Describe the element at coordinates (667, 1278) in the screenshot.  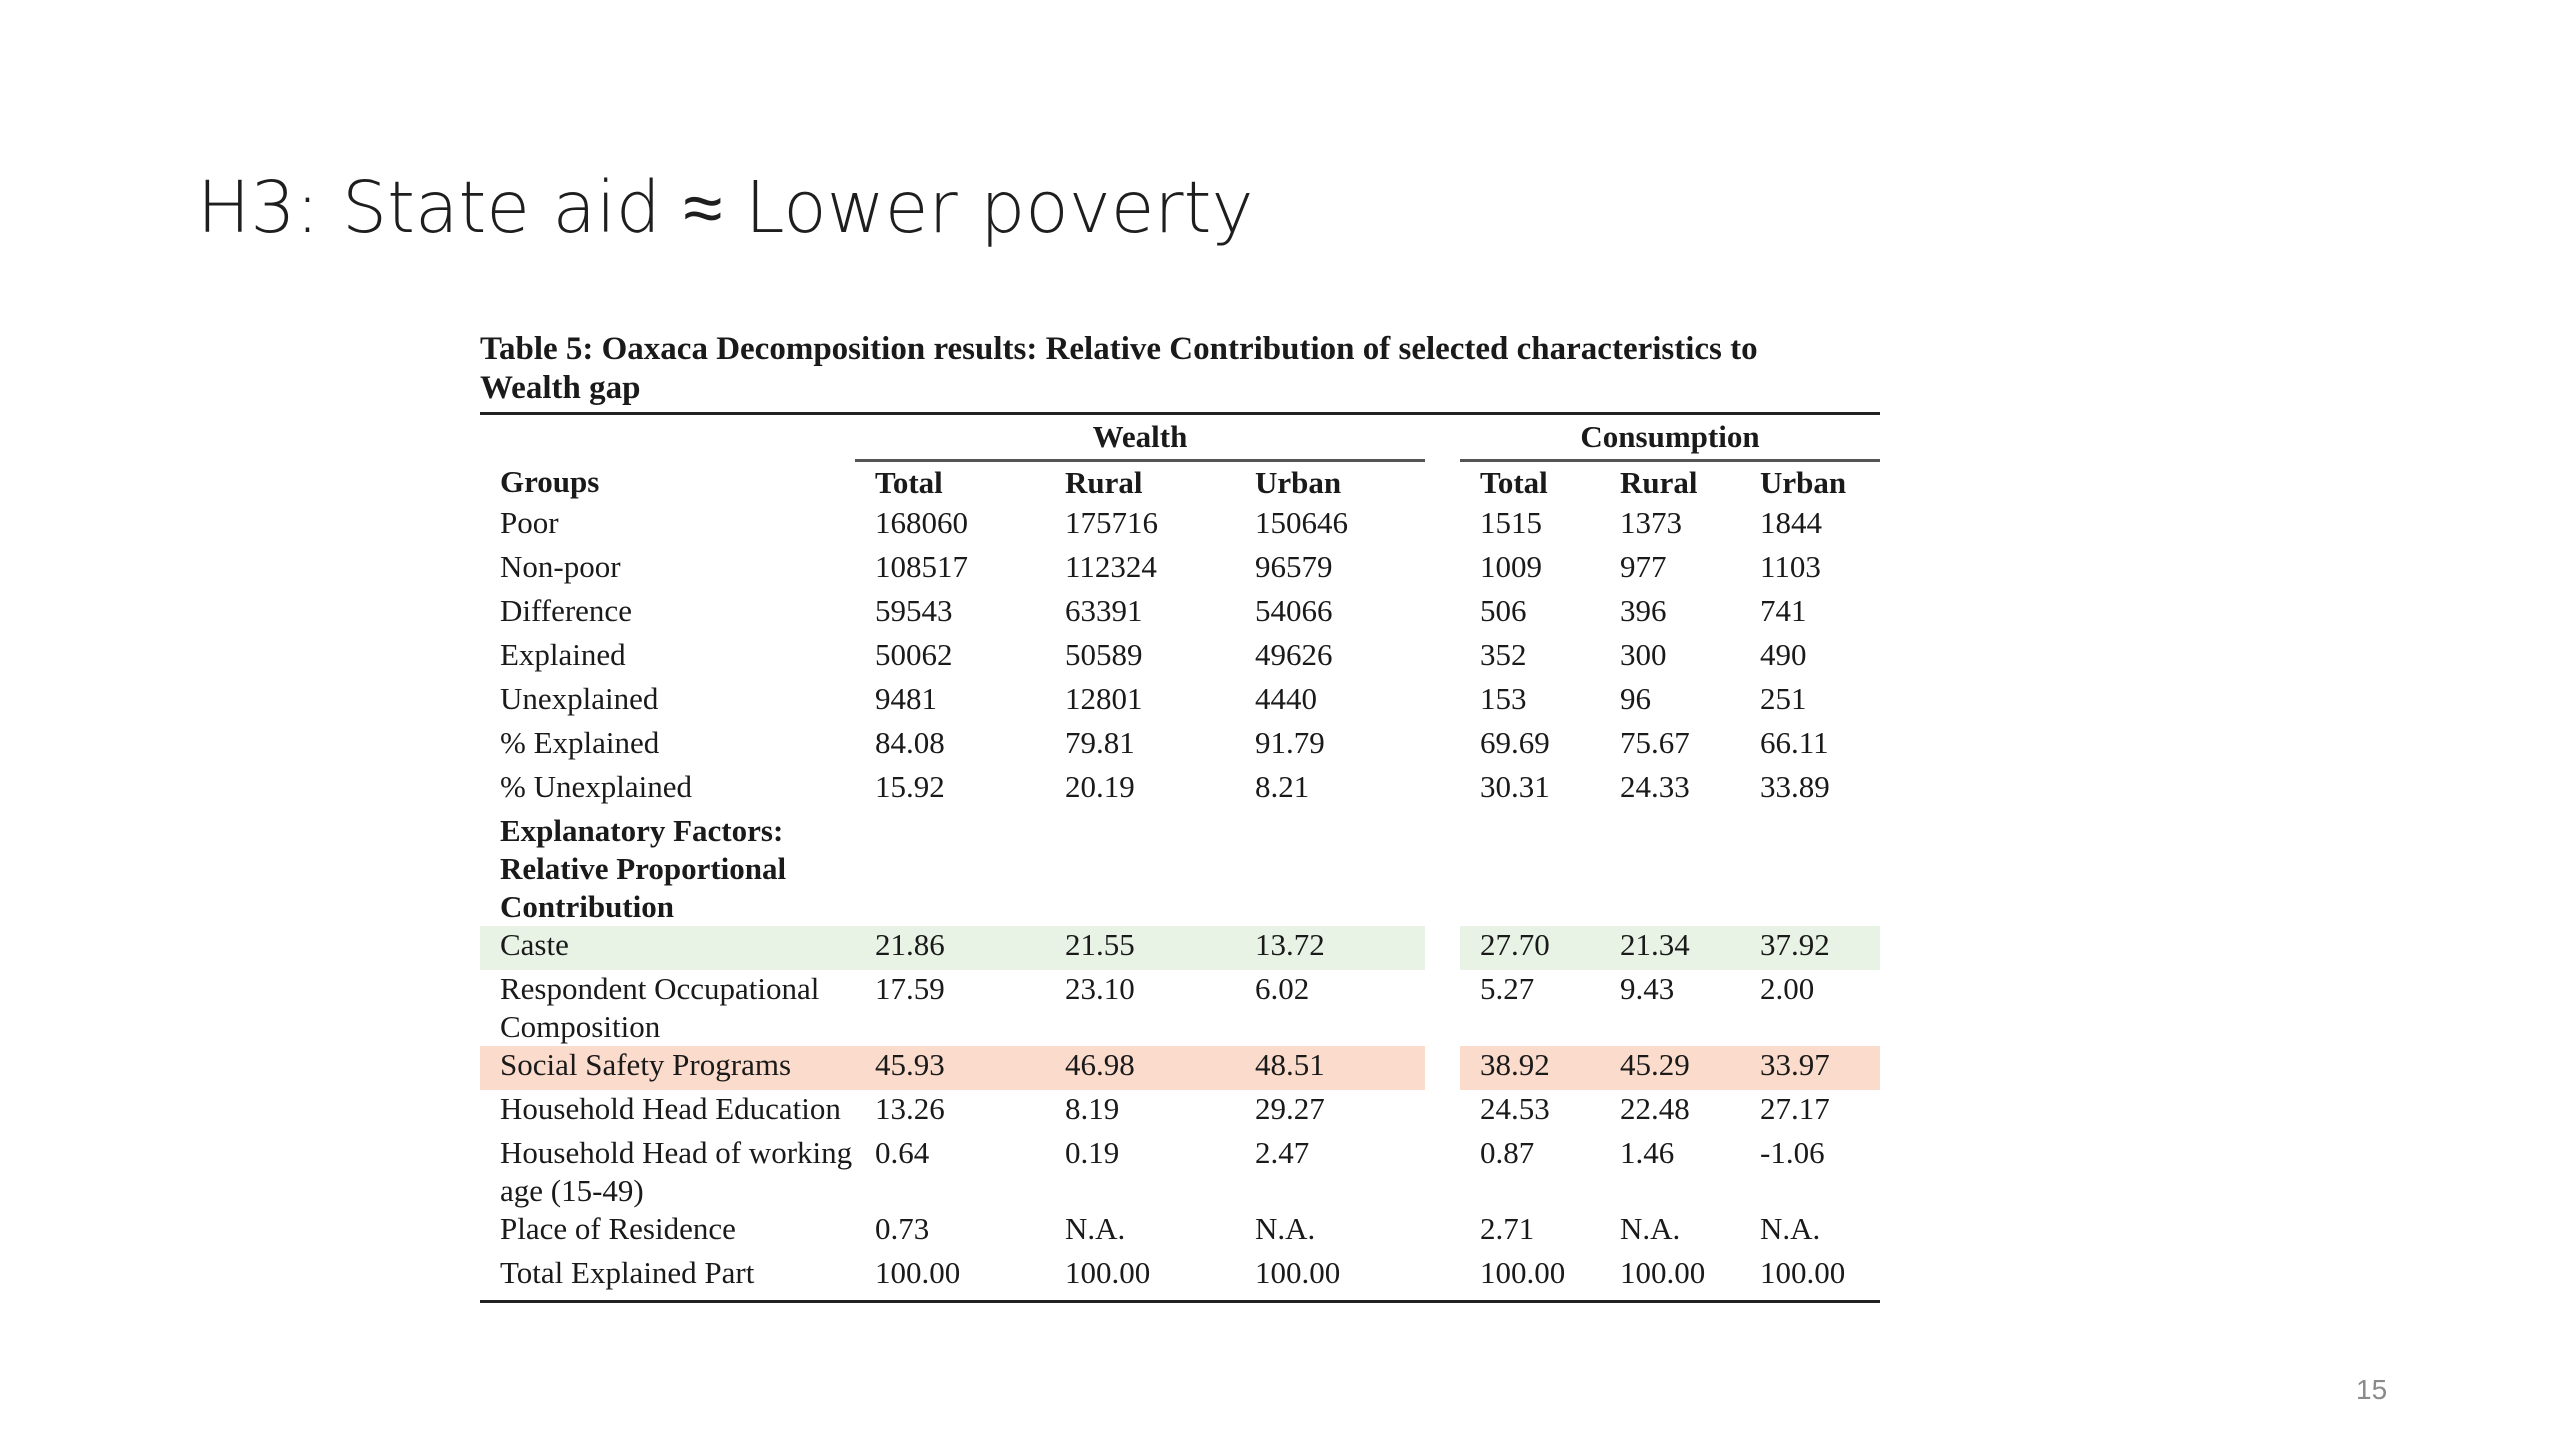
I see `row-label: Total Explained Part` at that location.